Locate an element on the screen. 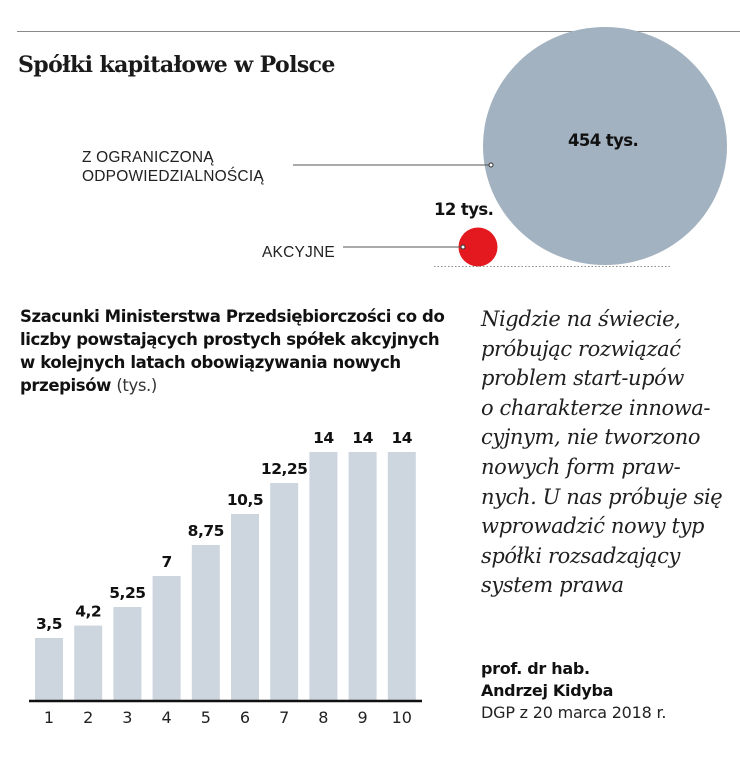 This screenshot has width=740, height=760. quote-line: o charakterze innowa- is located at coordinates (596, 407).